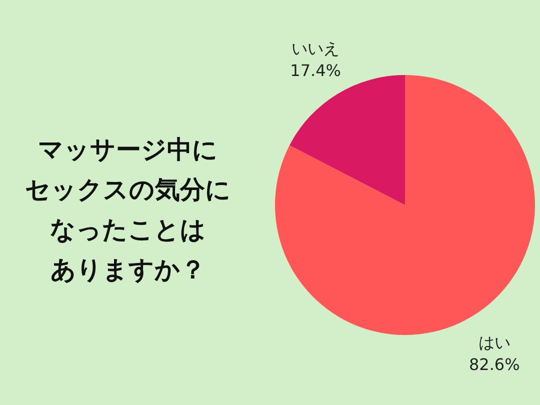  What do you see at coordinates (494, 364) in the screenshot?
I see `data-label: 82.6%` at bounding box center [494, 364].